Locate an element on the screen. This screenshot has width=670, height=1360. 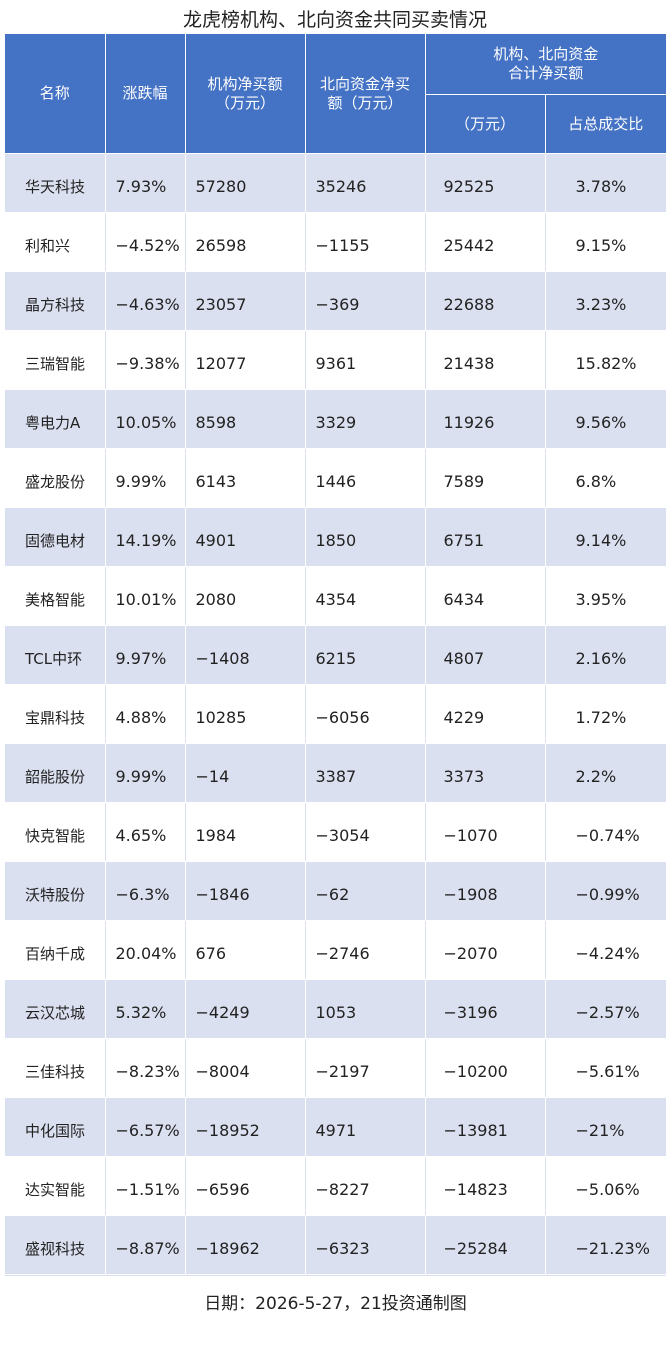
stock-name-cell: TCL中环 is located at coordinates (55, 655).